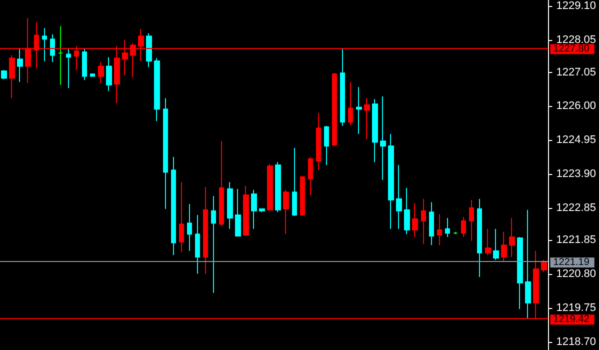 The image size is (599, 350). I want to click on y-tick-label: 1218.70, so click(576, 342).